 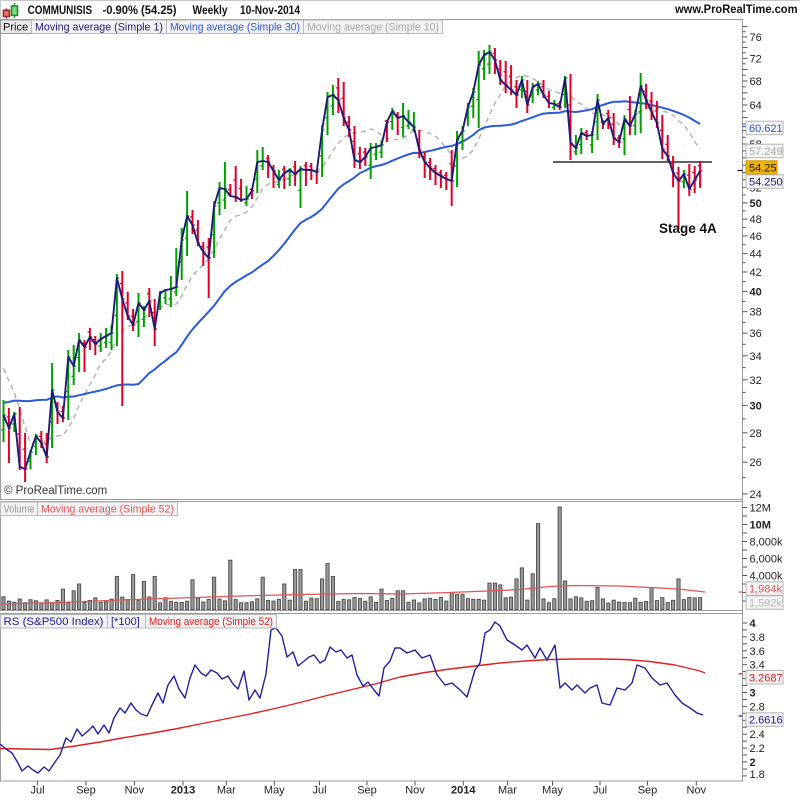 What do you see at coordinates (756, 204) in the screenshot?
I see `svg-text: 50` at bounding box center [756, 204].